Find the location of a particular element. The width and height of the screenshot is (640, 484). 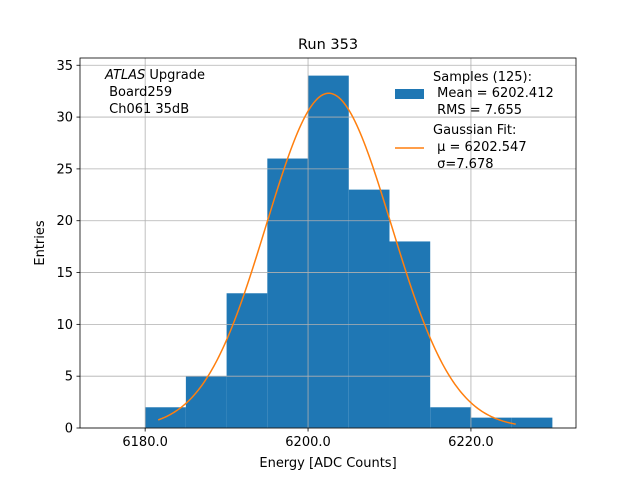

y-tick-label: 5 is located at coordinates (69, 377).